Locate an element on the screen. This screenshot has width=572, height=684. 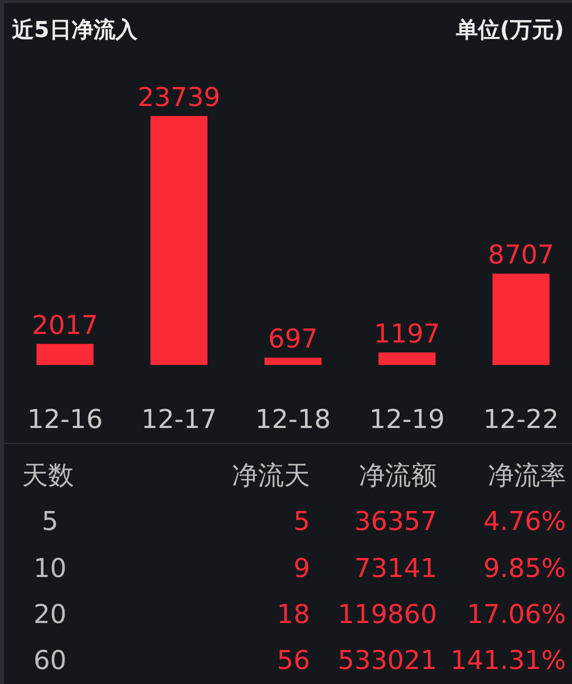
text: 56 is located at coordinates (293, 661).